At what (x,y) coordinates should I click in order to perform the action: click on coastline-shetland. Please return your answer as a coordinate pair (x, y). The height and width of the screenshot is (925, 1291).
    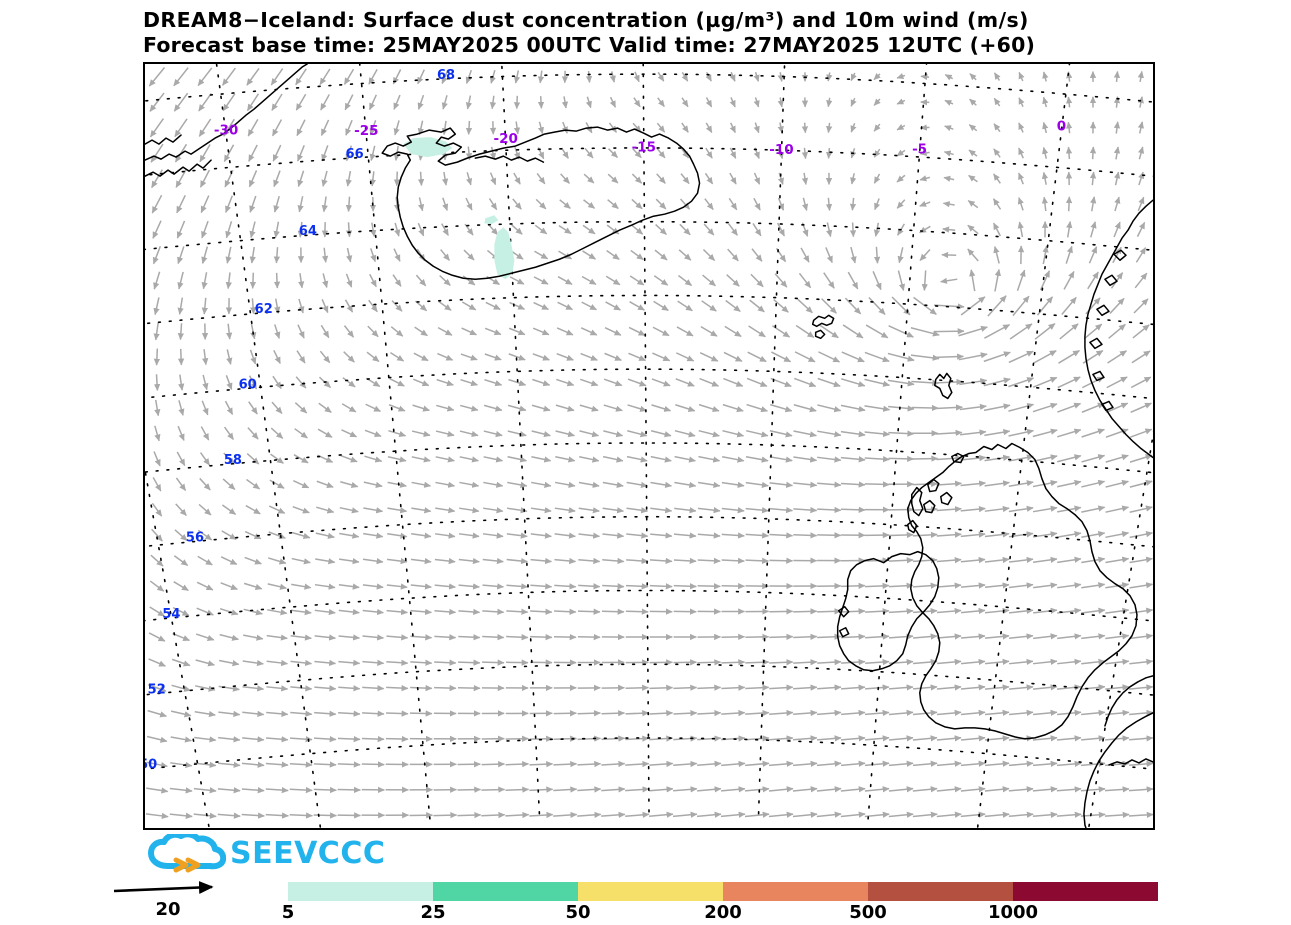
    Looking at the image, I should click on (943, 386).